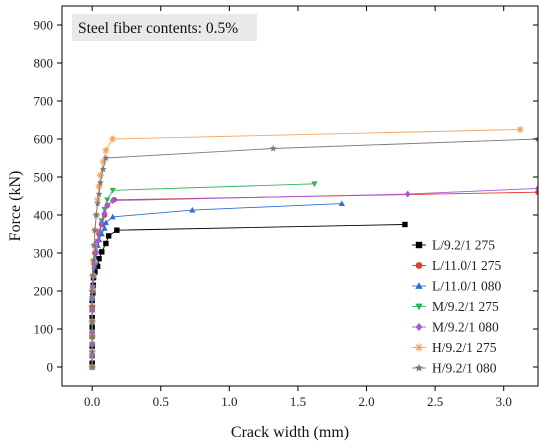 This screenshot has height=446, width=550. I want to click on y-tick-label: 100, so click(44, 329).